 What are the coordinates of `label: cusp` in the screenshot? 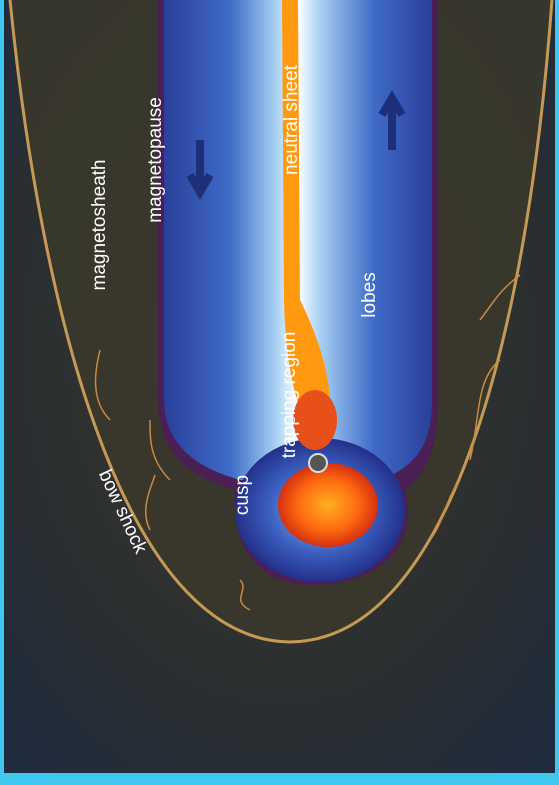 It's located at (242, 495).